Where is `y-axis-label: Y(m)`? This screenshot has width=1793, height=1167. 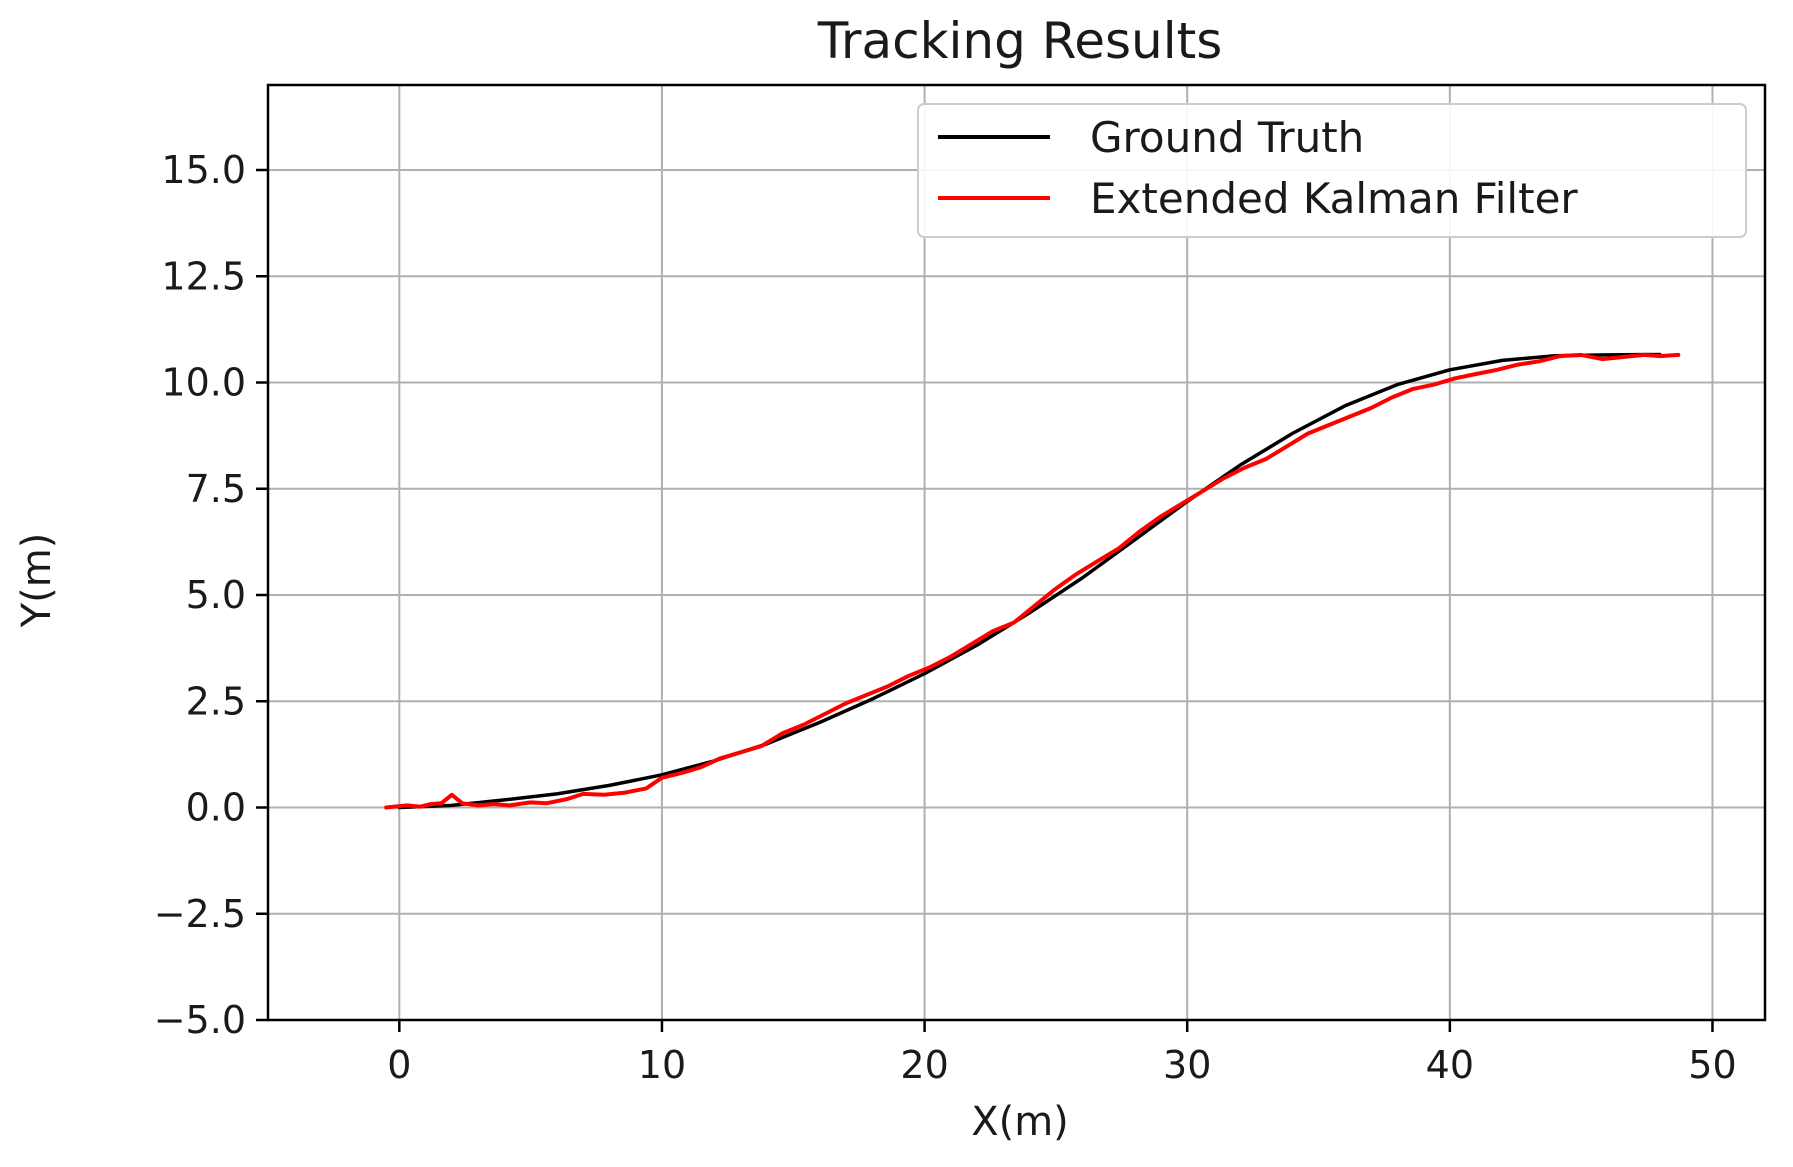
y-axis-label: Y(m) is located at coordinates (37, 581).